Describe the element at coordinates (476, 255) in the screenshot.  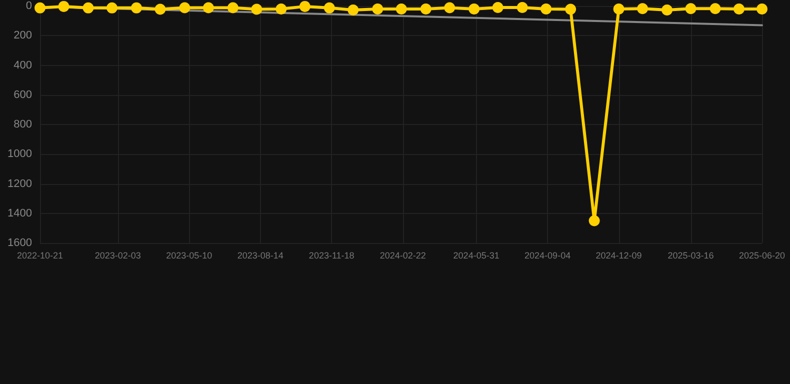
I see `x-tick-label: 2024-05-31` at that location.